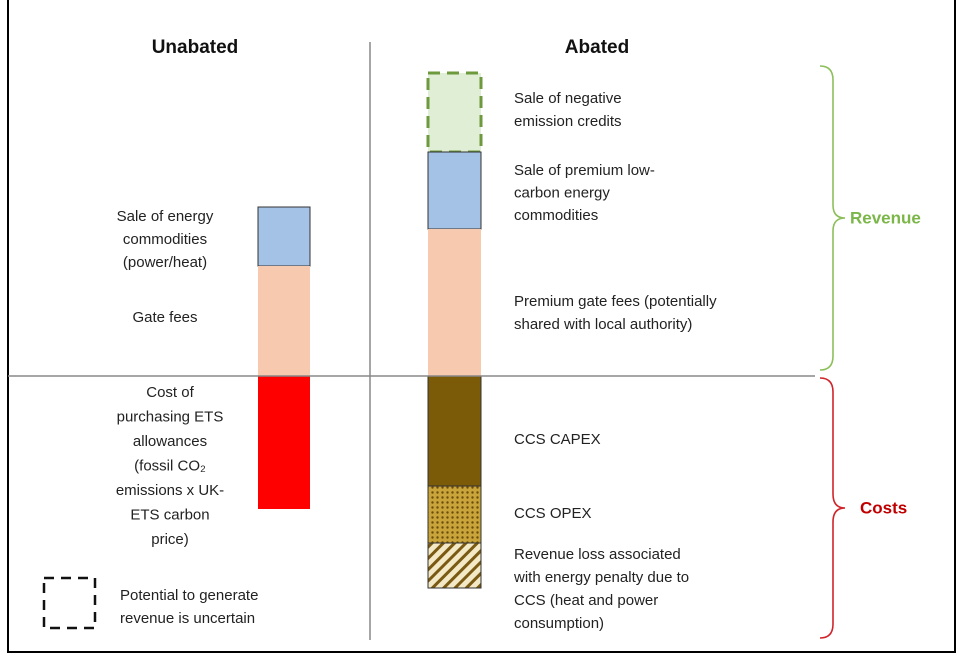  Describe the element at coordinates (615, 301) in the screenshot. I see `label-line: Premium gate fees (potentially` at that location.